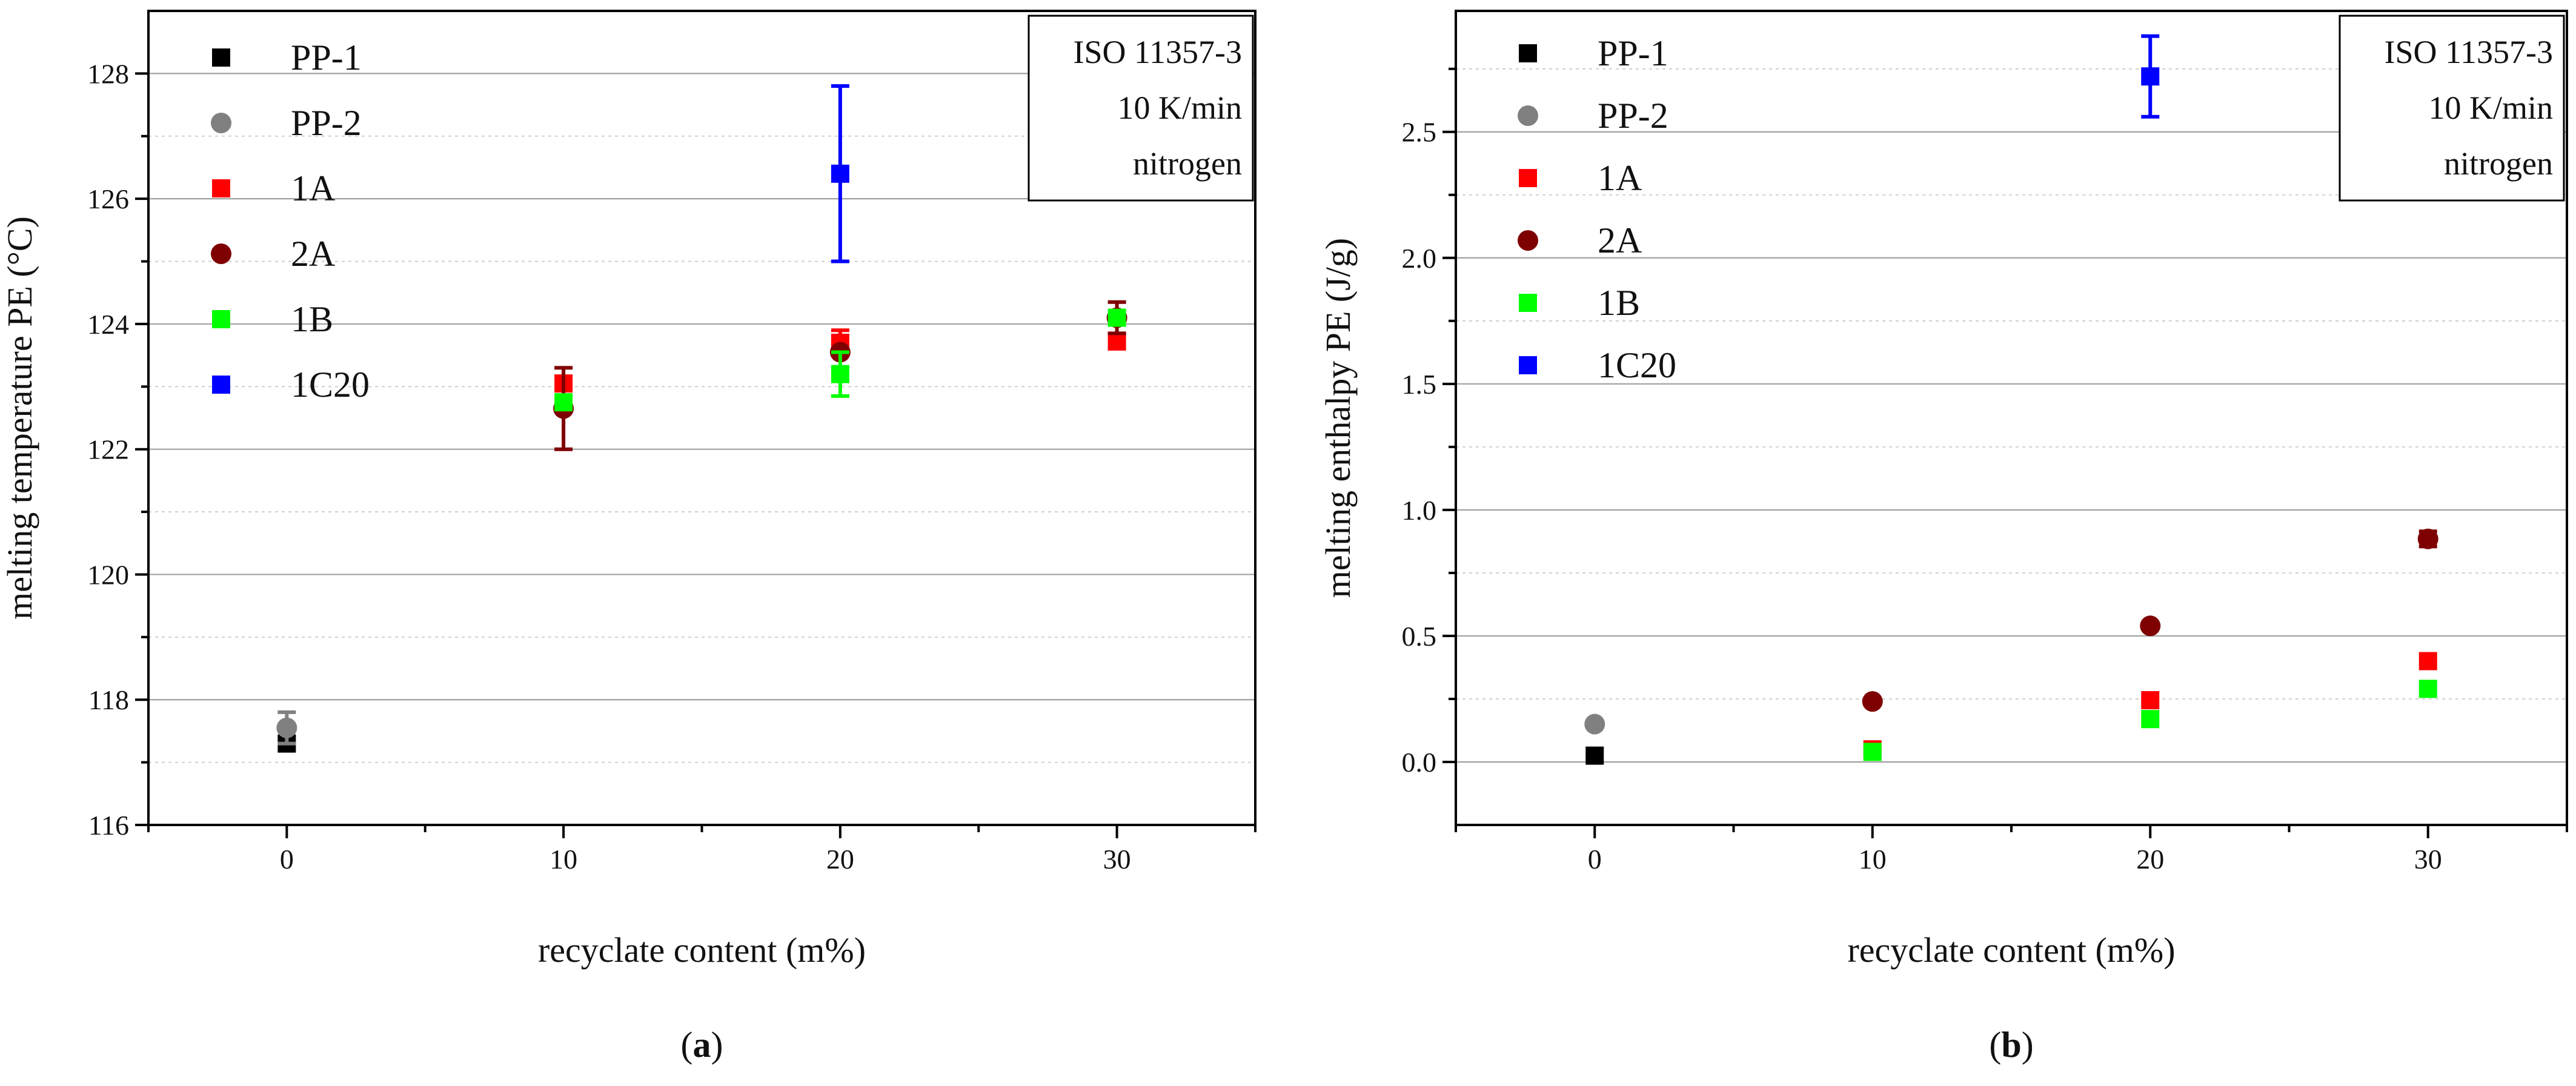 This screenshot has width=2576, height=1086. Describe the element at coordinates (1620, 240) in the screenshot. I see `panel-b-legend-label-2a: 2A` at that location.